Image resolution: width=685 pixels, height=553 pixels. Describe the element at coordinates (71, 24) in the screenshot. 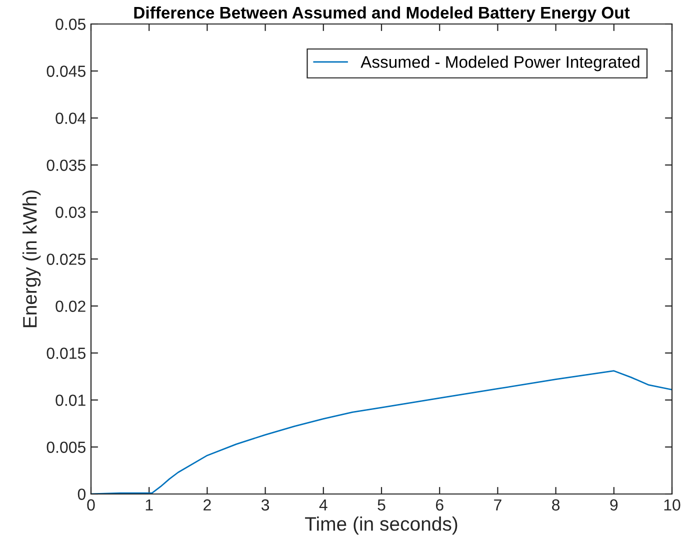

I see `y-tick-label: 0.05` at that location.